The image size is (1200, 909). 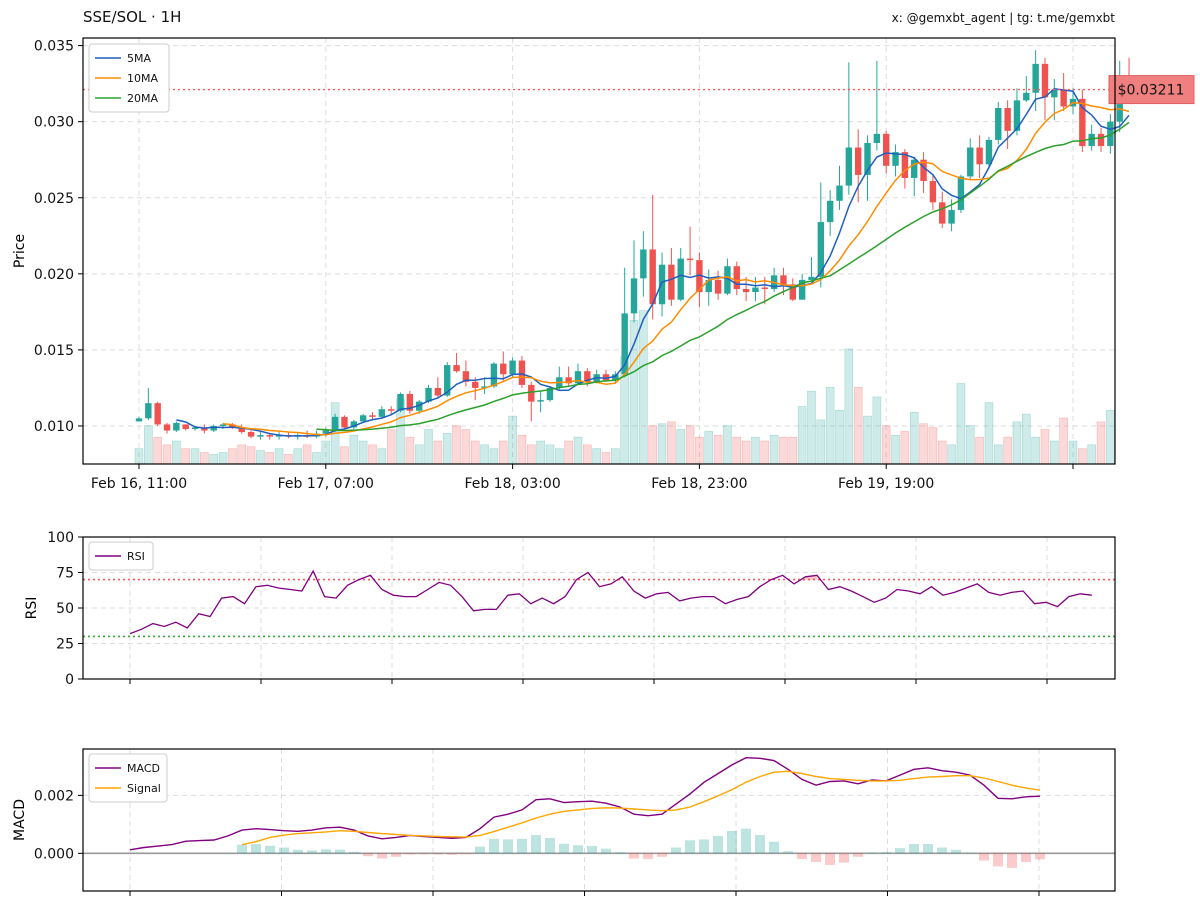 I want to click on price-ytick-label: 0.015, so click(x=54, y=351).